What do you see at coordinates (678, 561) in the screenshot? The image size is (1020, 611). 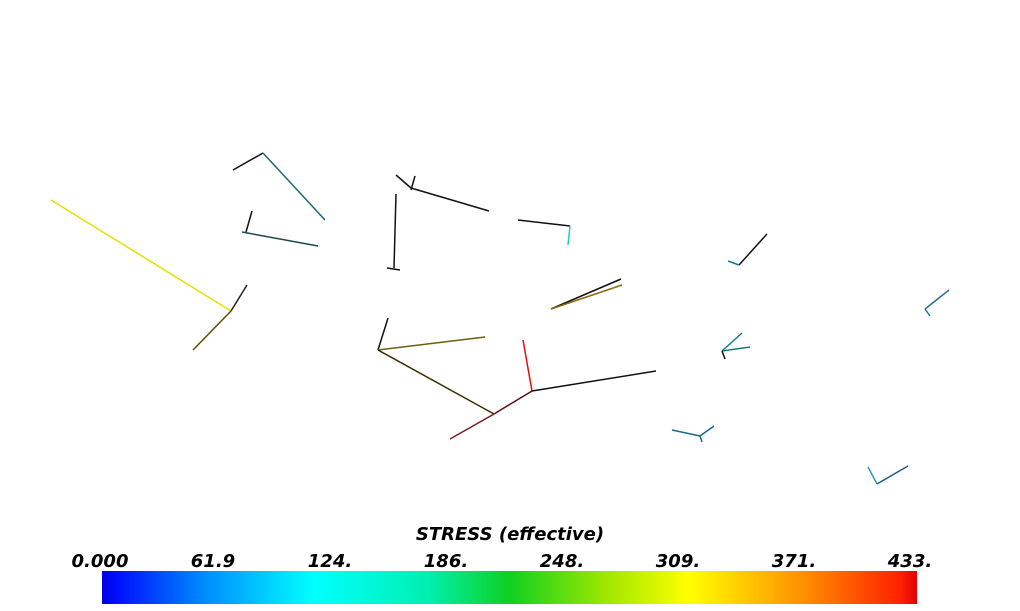 I see `colorbar-tick: 309.` at bounding box center [678, 561].